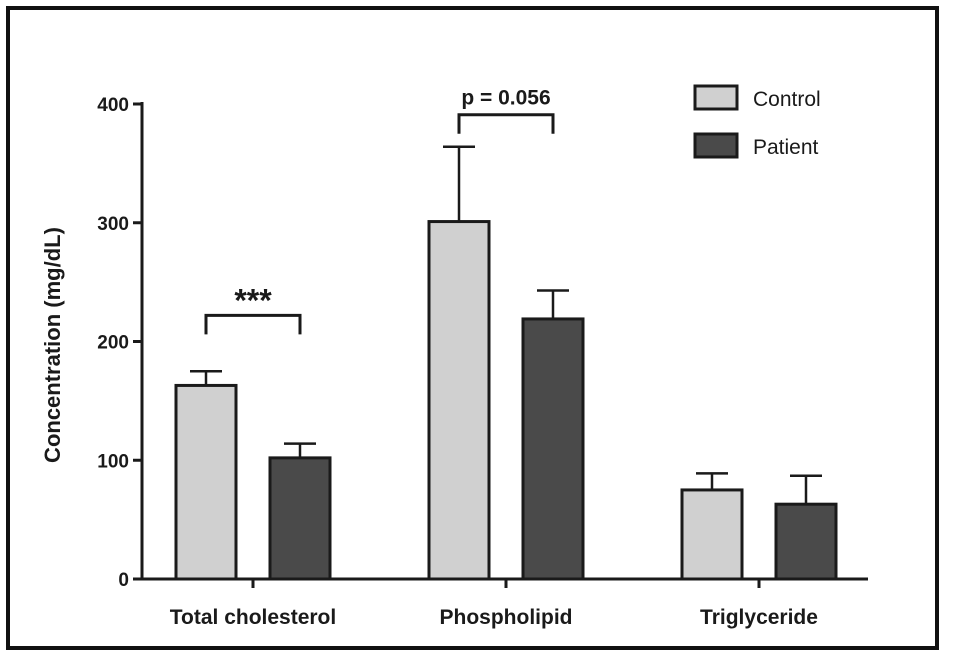  What do you see at coordinates (757, 121) in the screenshot?
I see `legend: Control Patient` at bounding box center [757, 121].